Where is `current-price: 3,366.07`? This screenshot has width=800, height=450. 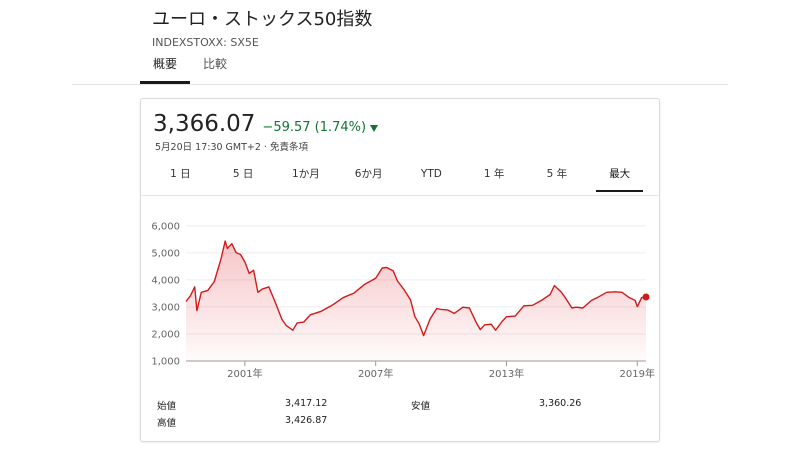
current-price: 3,366.07 is located at coordinates (204, 124).